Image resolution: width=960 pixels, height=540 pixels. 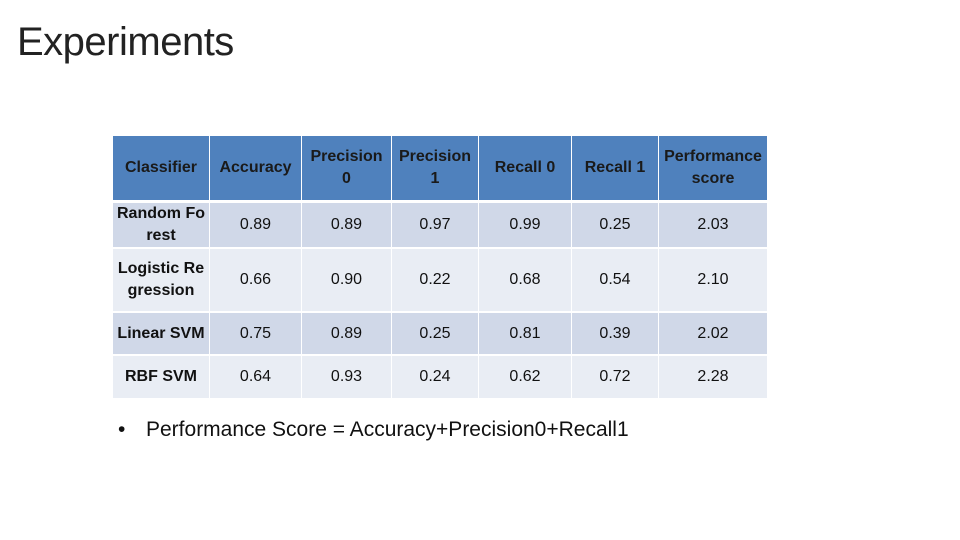 What do you see at coordinates (615, 281) in the screenshot?
I see `cell-recall-1: 0.54` at bounding box center [615, 281].